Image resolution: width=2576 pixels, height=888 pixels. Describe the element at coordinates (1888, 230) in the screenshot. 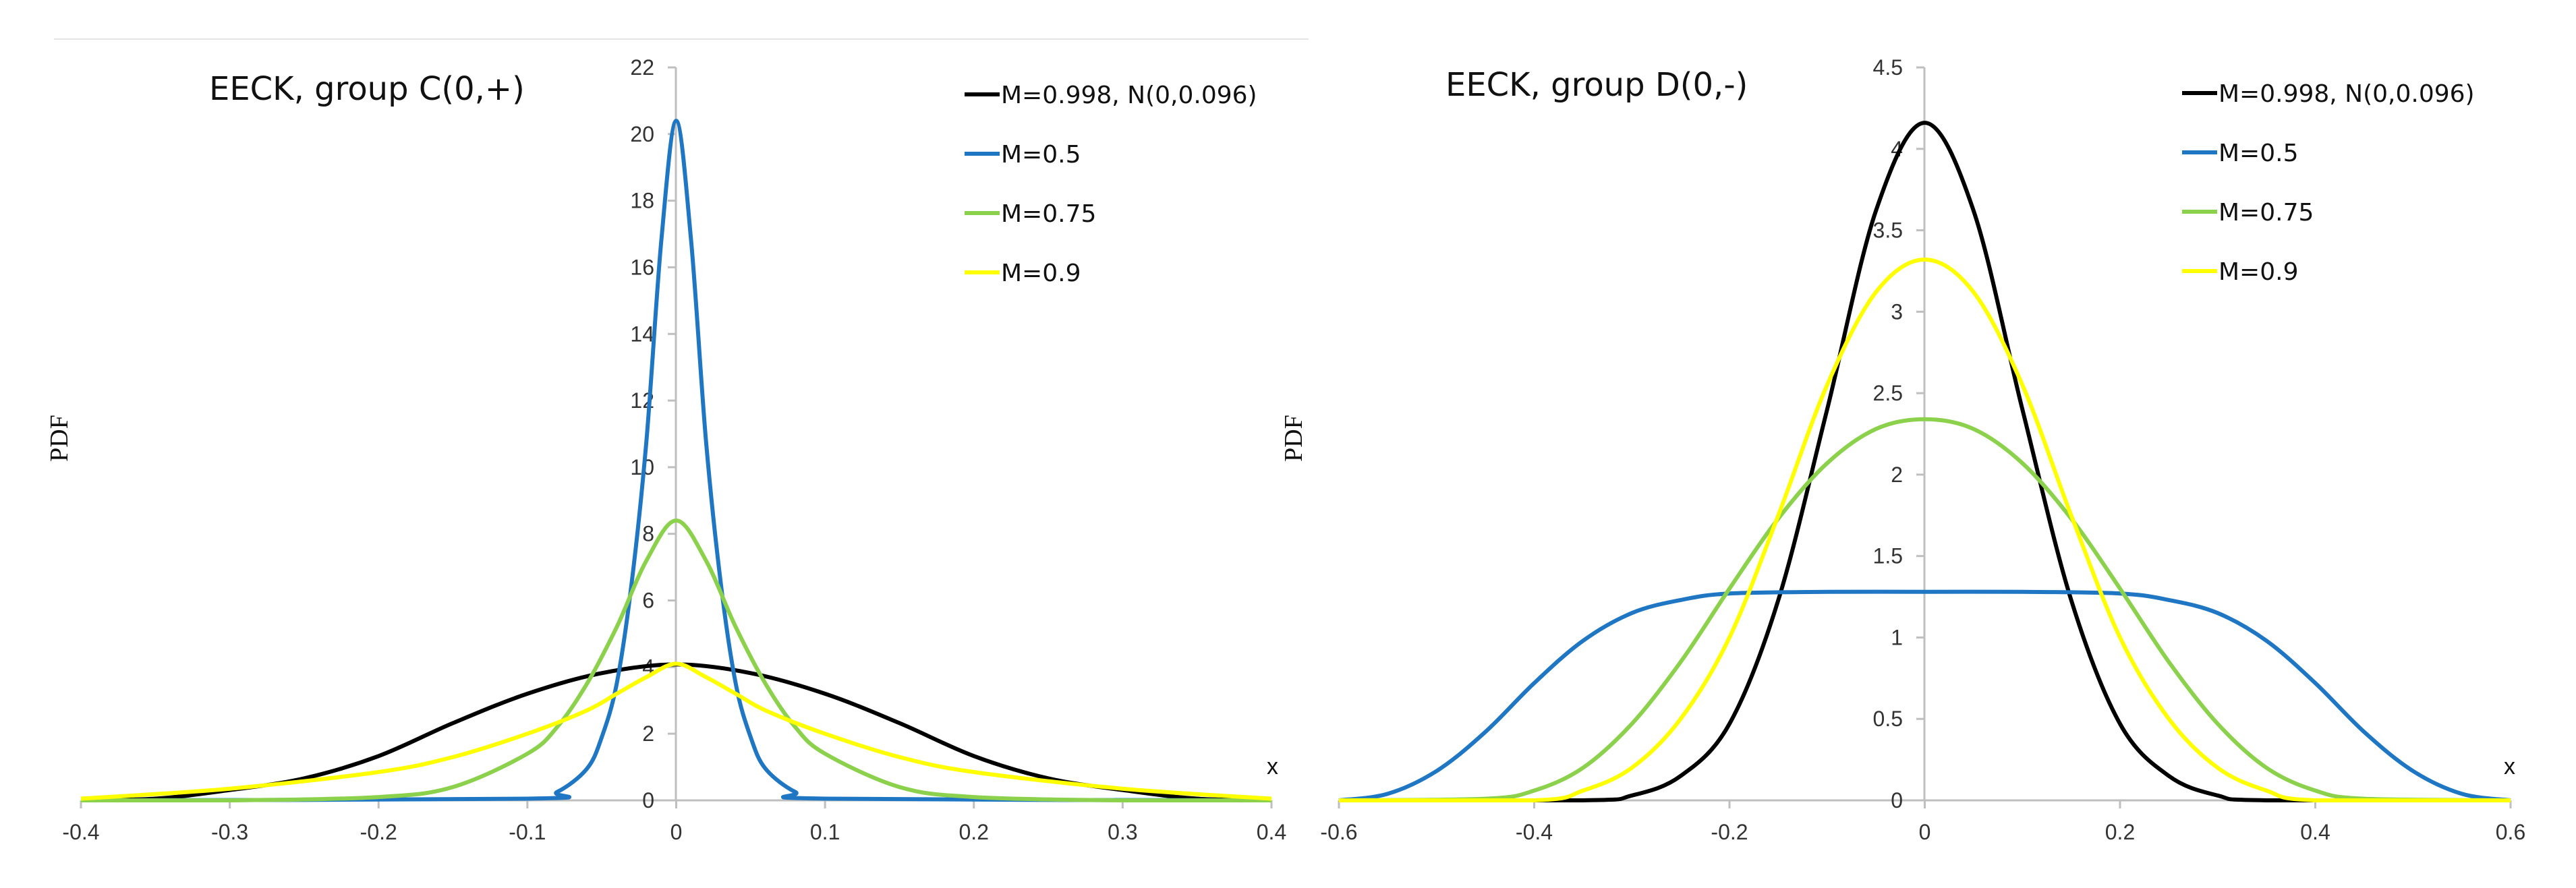

I see `y-tick-label: 3.5` at that location.